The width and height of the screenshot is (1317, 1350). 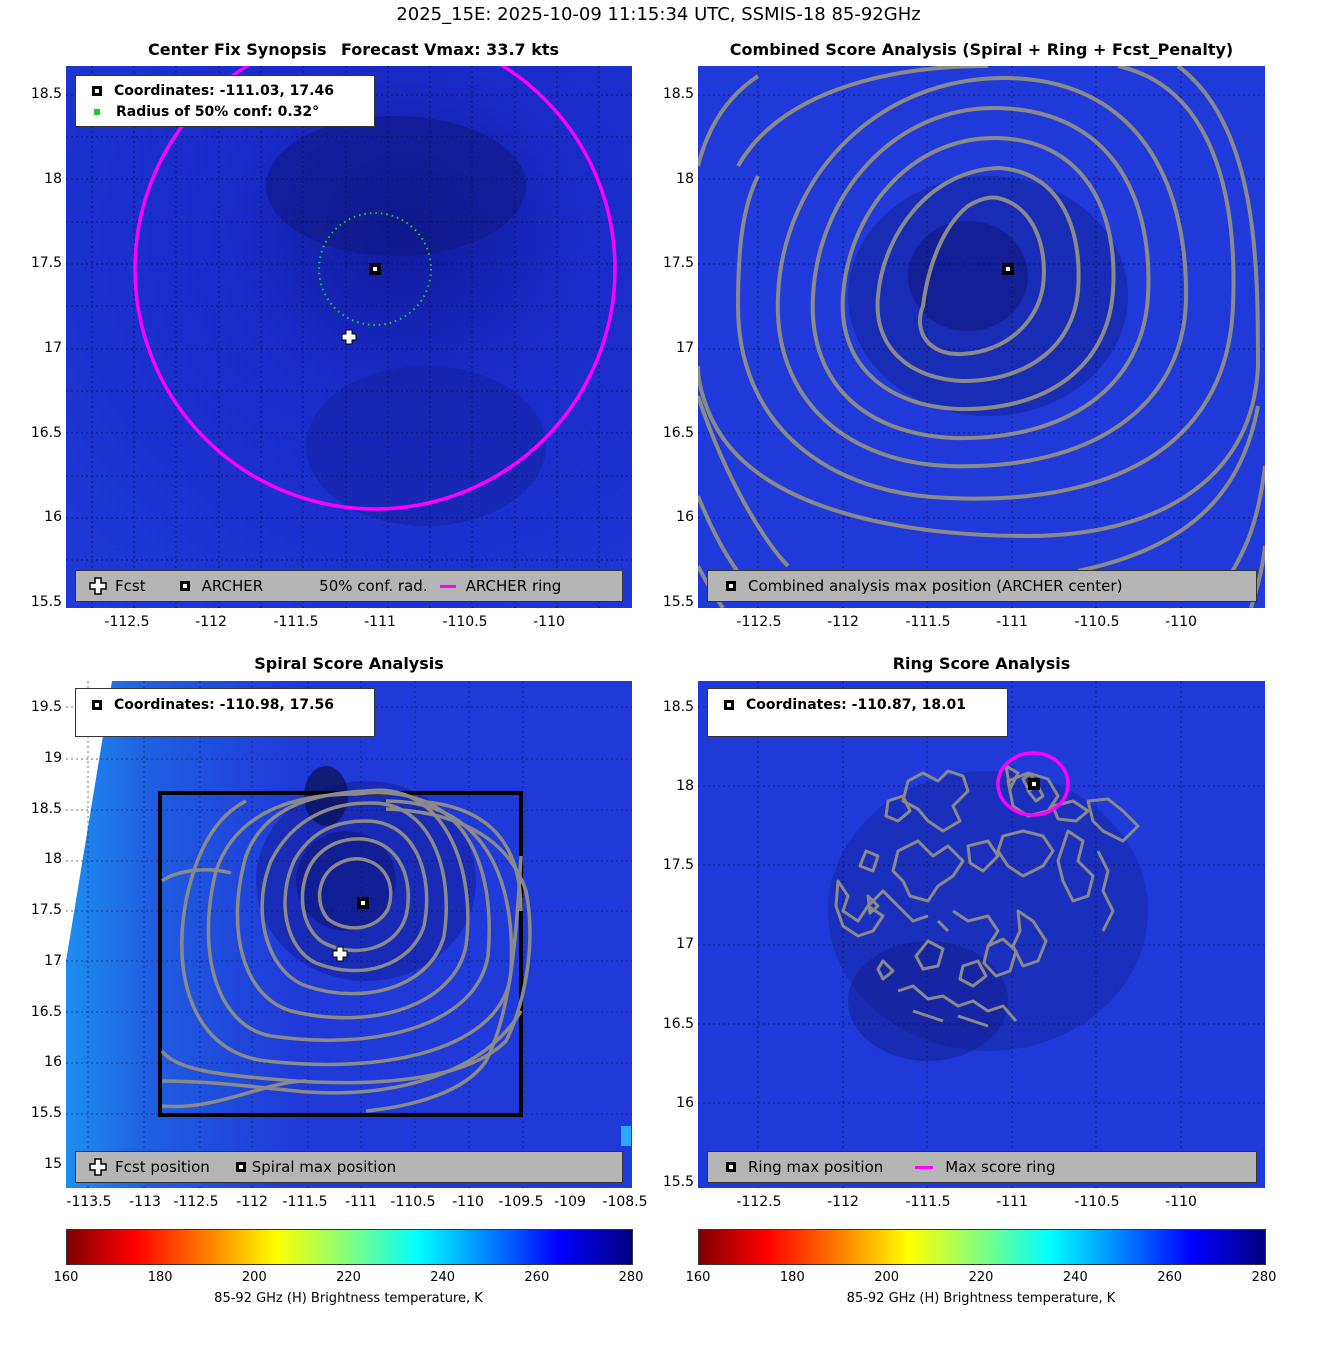 What do you see at coordinates (53, 1062) in the screenshot?
I see `p3-ytick: 16` at bounding box center [53, 1062].